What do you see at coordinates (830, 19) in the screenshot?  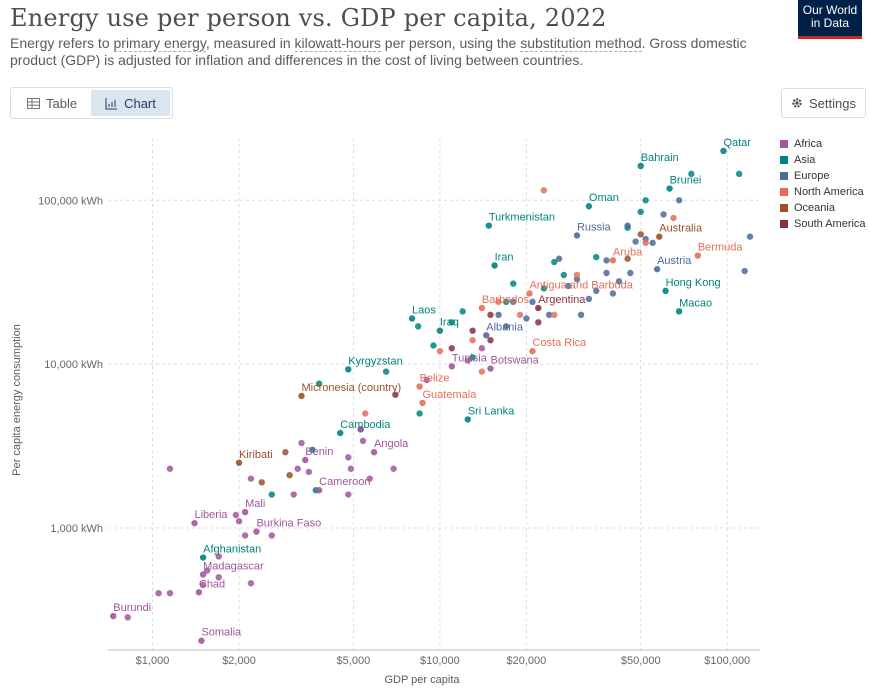 I see `owid-logo: Our World in Data` at bounding box center [830, 19].